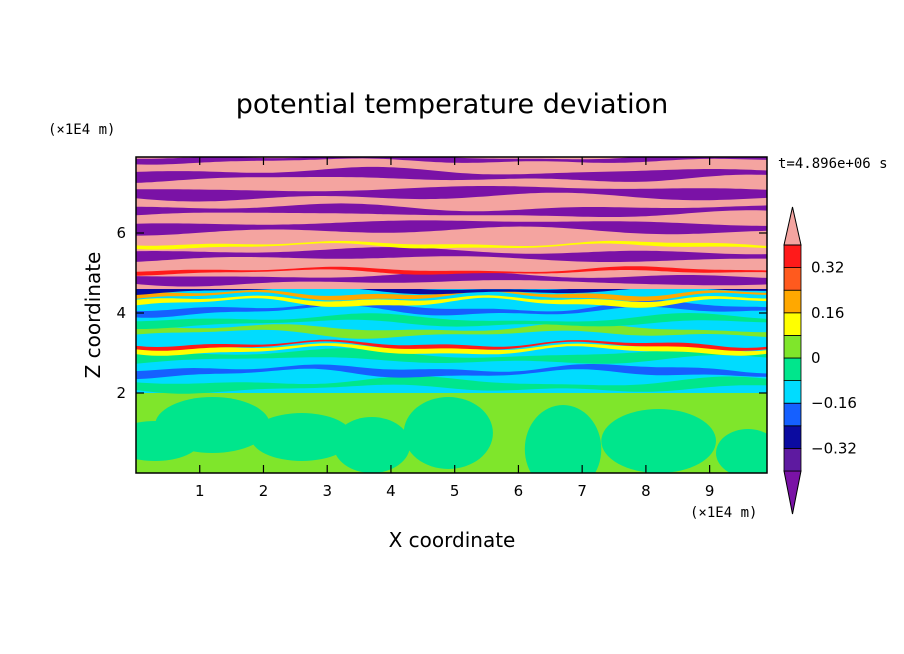 The image size is (904, 654). I want to click on x-unit-label: (×1E4 m), so click(723, 513).